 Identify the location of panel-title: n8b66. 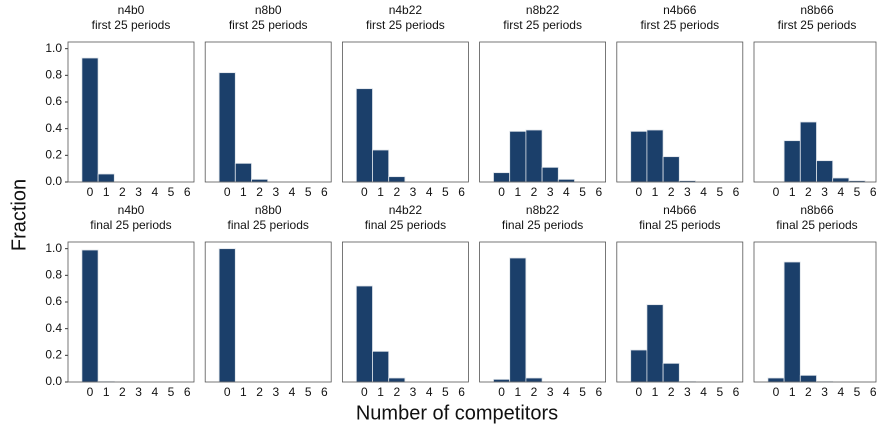
(817, 10).